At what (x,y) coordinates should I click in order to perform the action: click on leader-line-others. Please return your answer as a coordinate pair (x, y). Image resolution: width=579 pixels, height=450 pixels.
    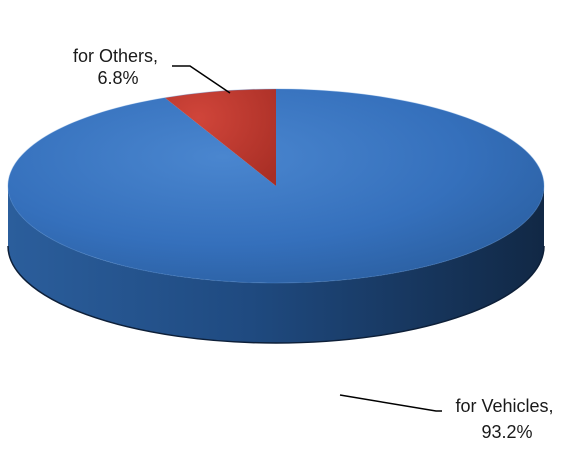
    Looking at the image, I should click on (201, 79).